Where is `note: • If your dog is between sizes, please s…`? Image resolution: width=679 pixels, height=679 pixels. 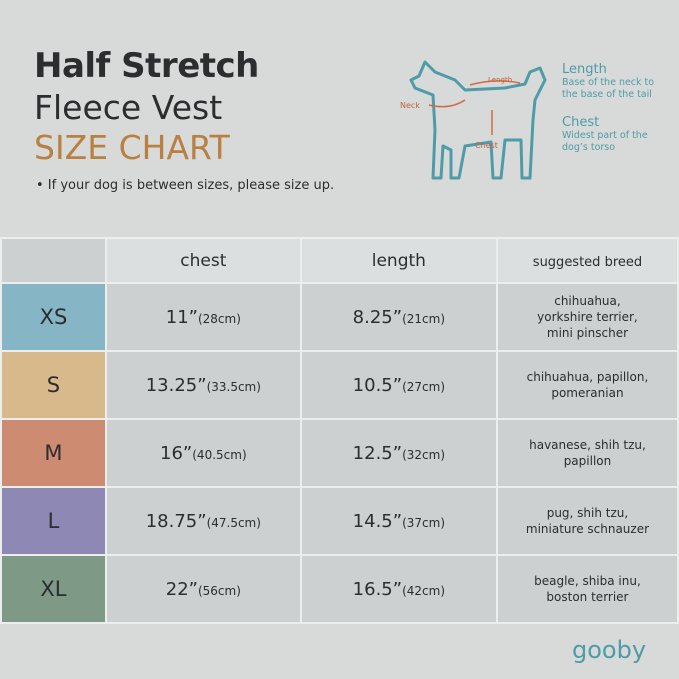 note: • If your dog is between sizes, please s… is located at coordinates (185, 185).